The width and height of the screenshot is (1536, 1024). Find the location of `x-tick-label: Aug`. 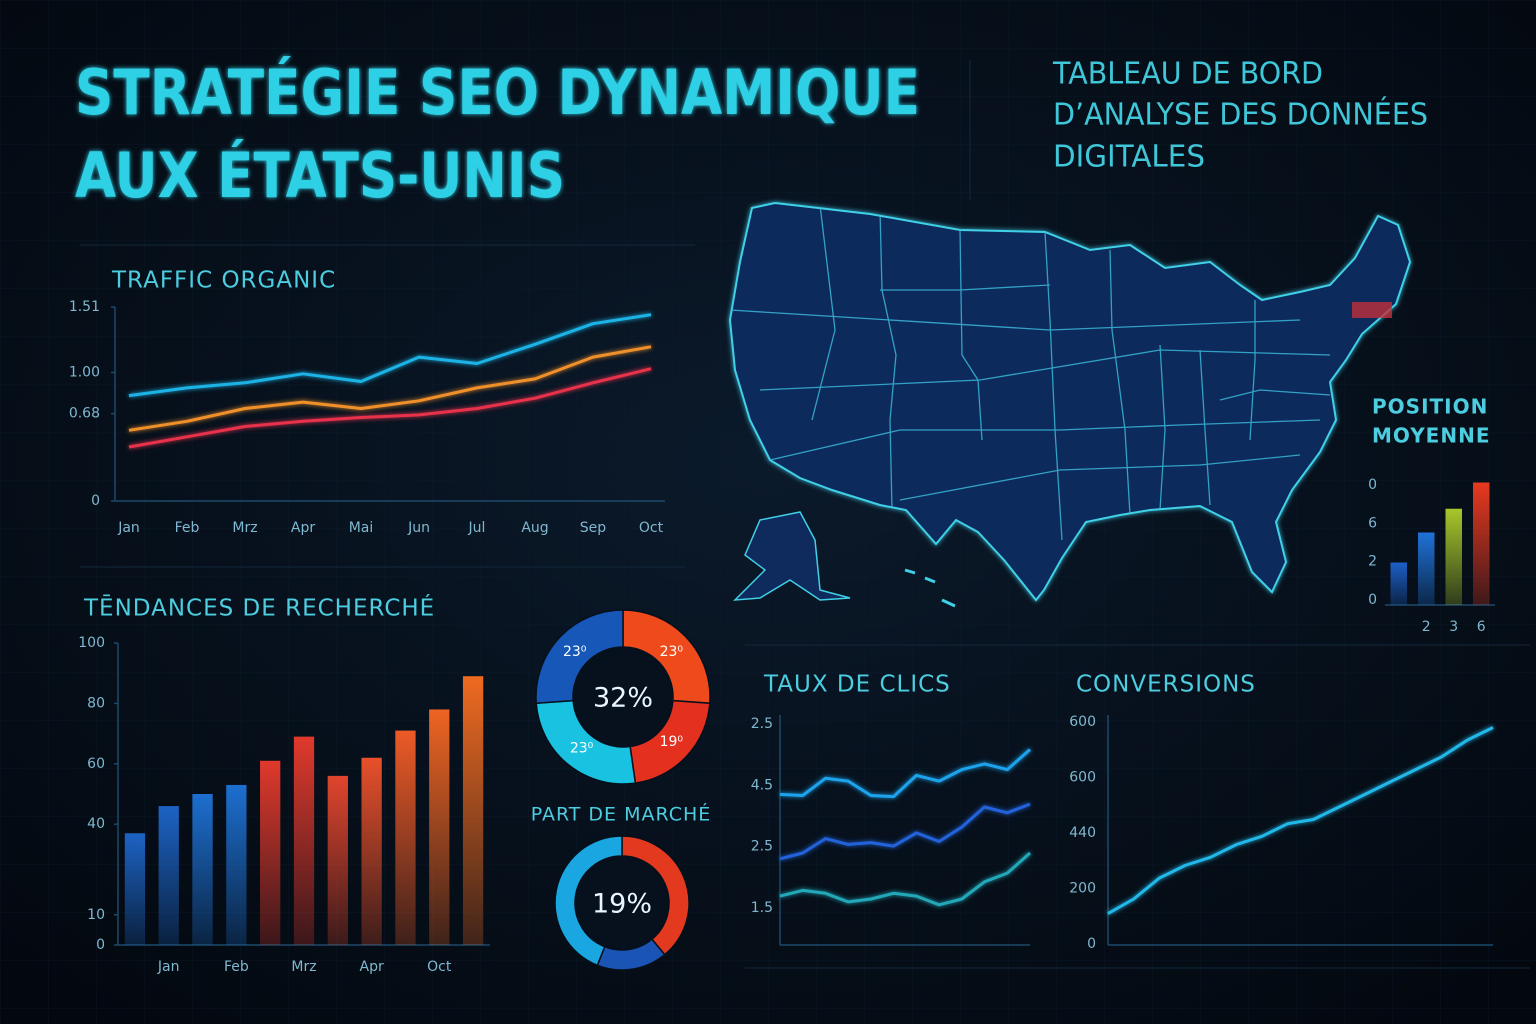

x-tick-label: Aug is located at coordinates (534, 528).